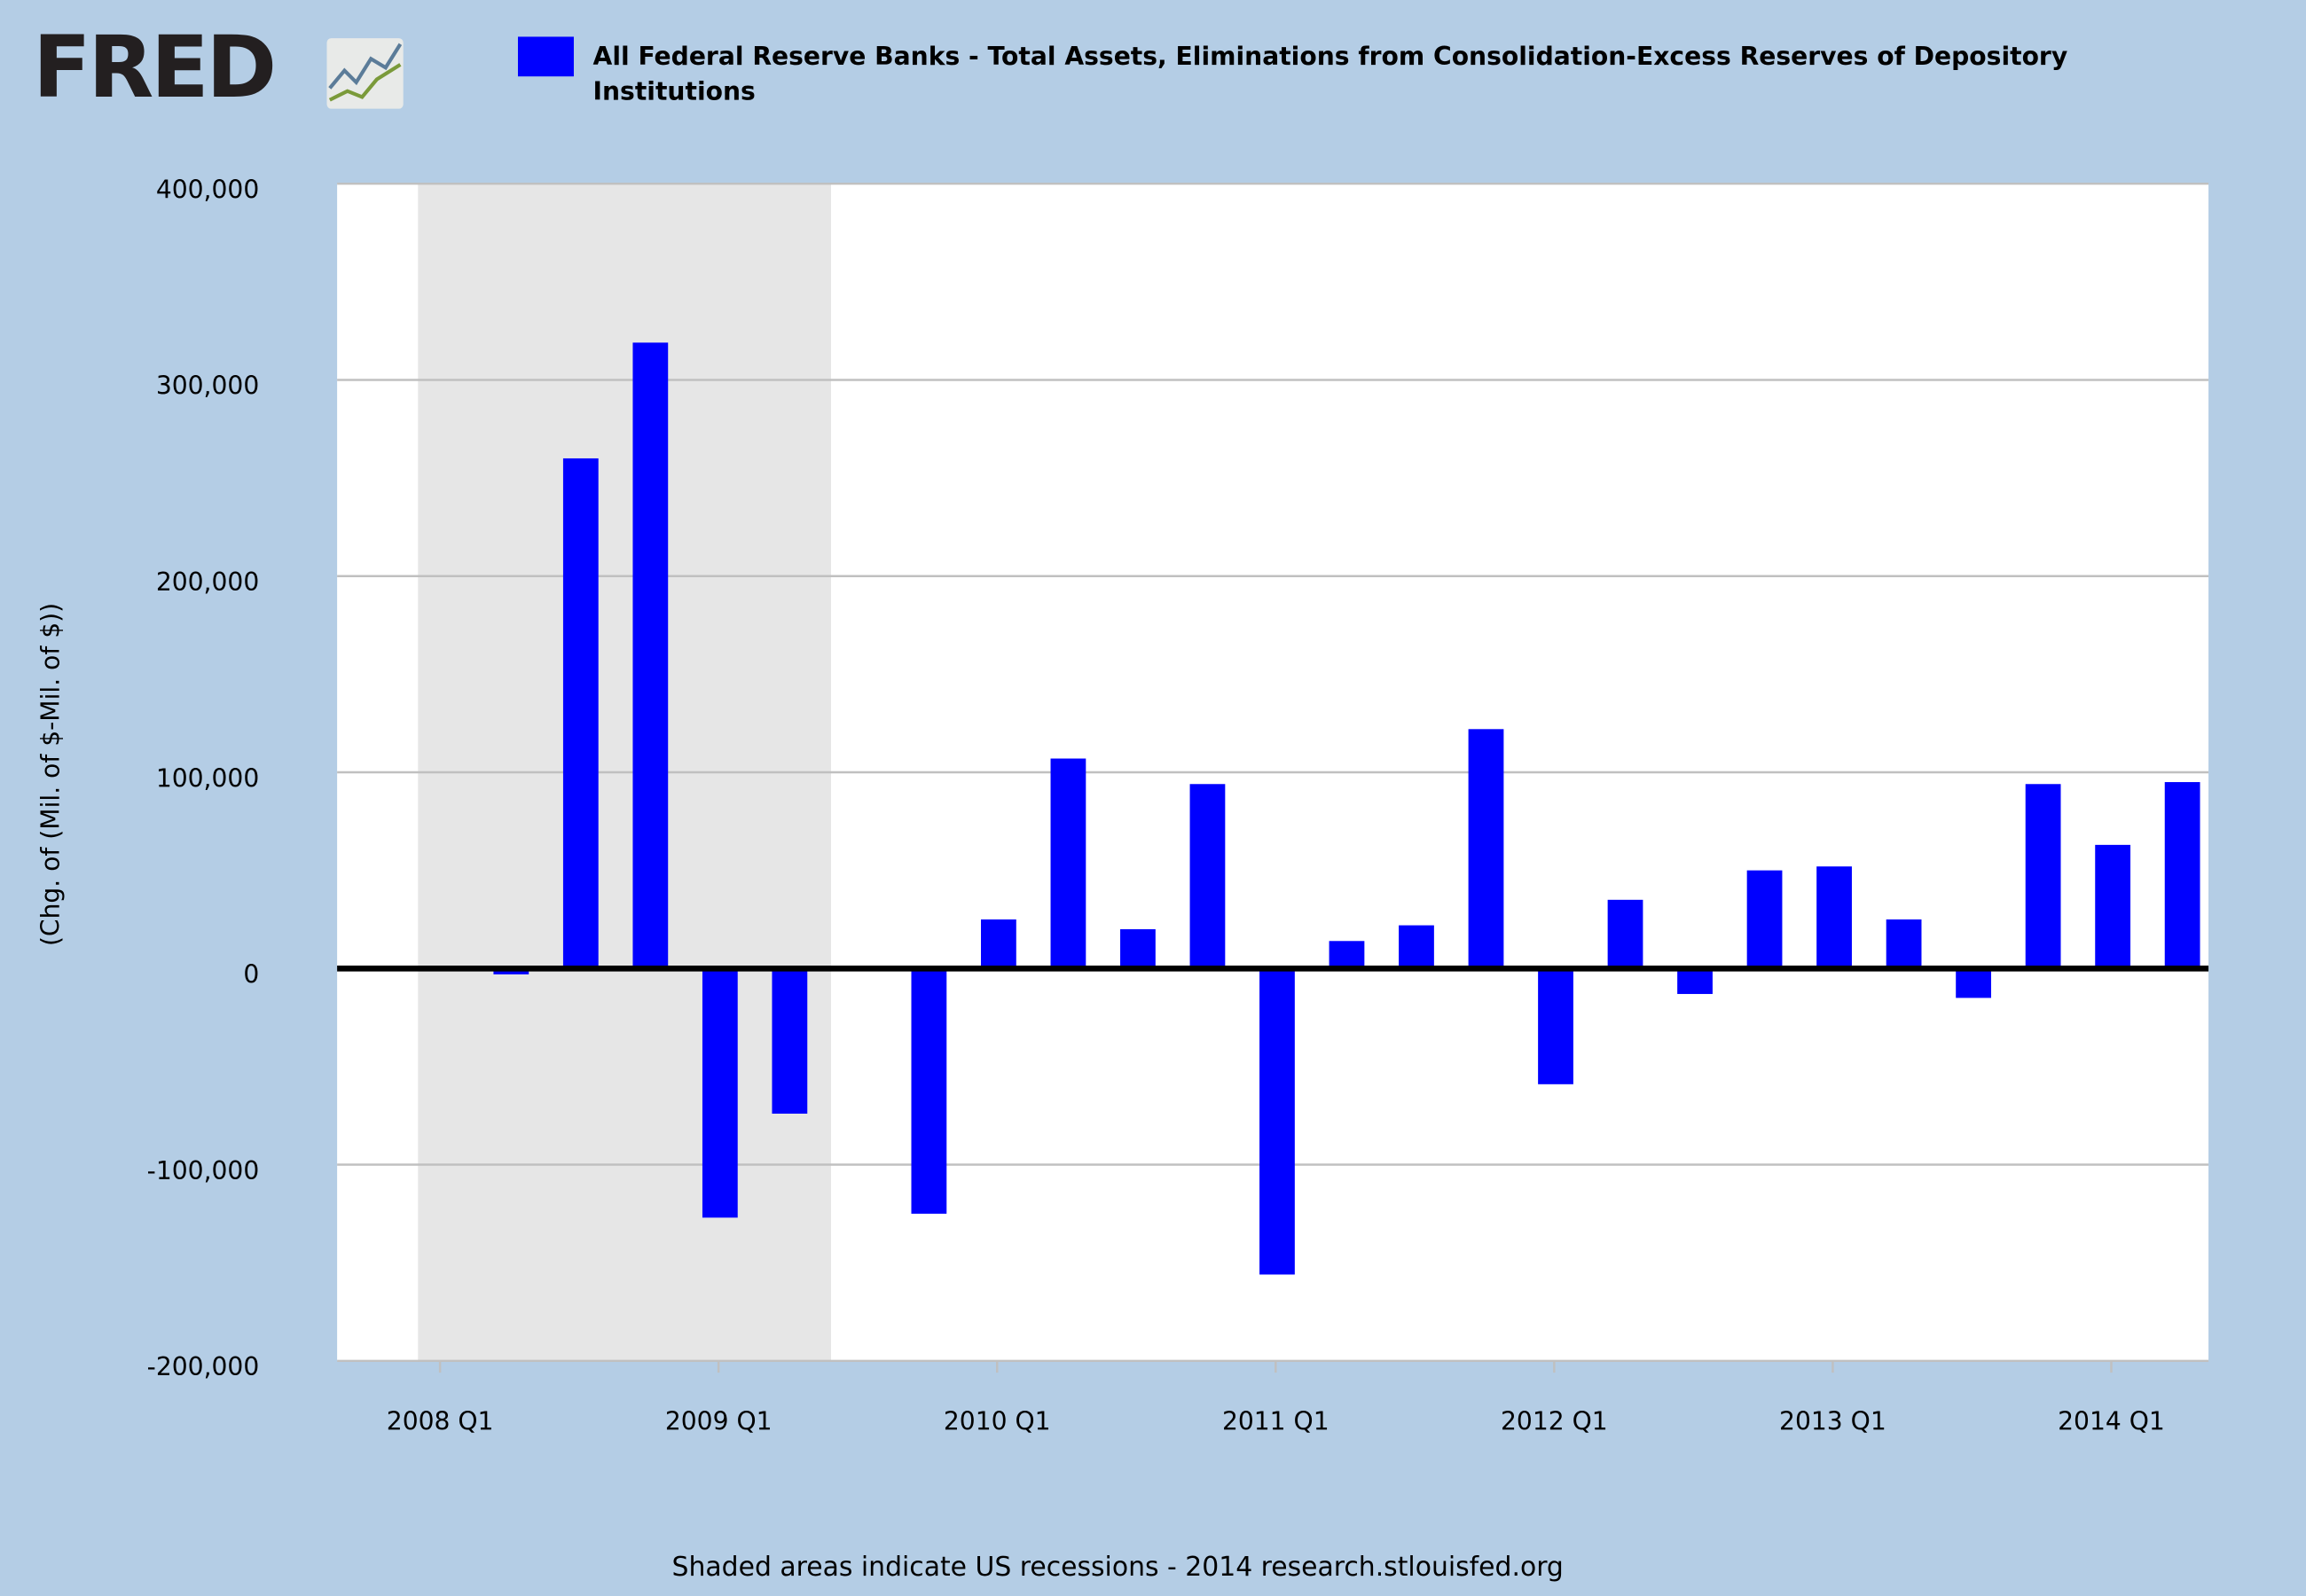 This screenshot has height=1596, width=2306. Describe the element at coordinates (997, 1421) in the screenshot. I see `x-tick-label: 2010 Q1` at that location.